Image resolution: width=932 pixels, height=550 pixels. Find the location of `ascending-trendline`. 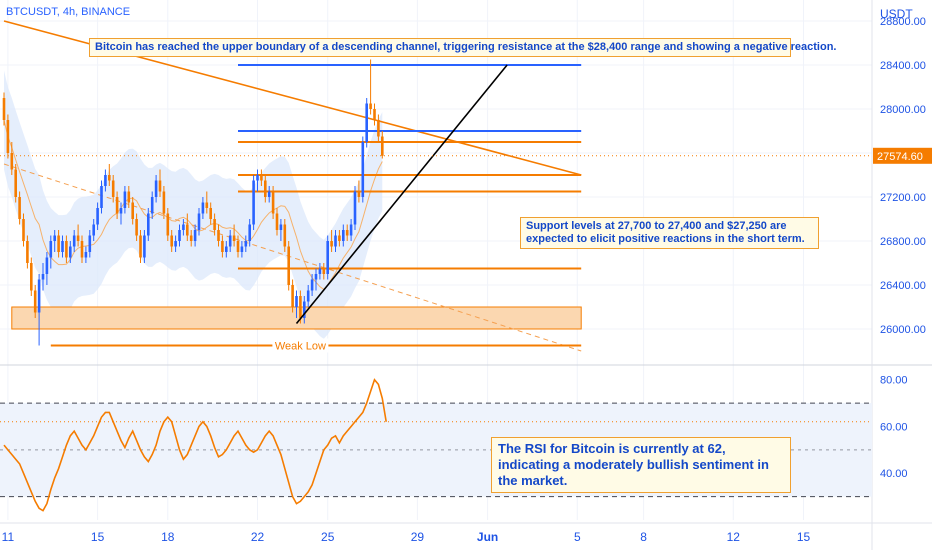

ascending-trendline is located at coordinates (401, 194).